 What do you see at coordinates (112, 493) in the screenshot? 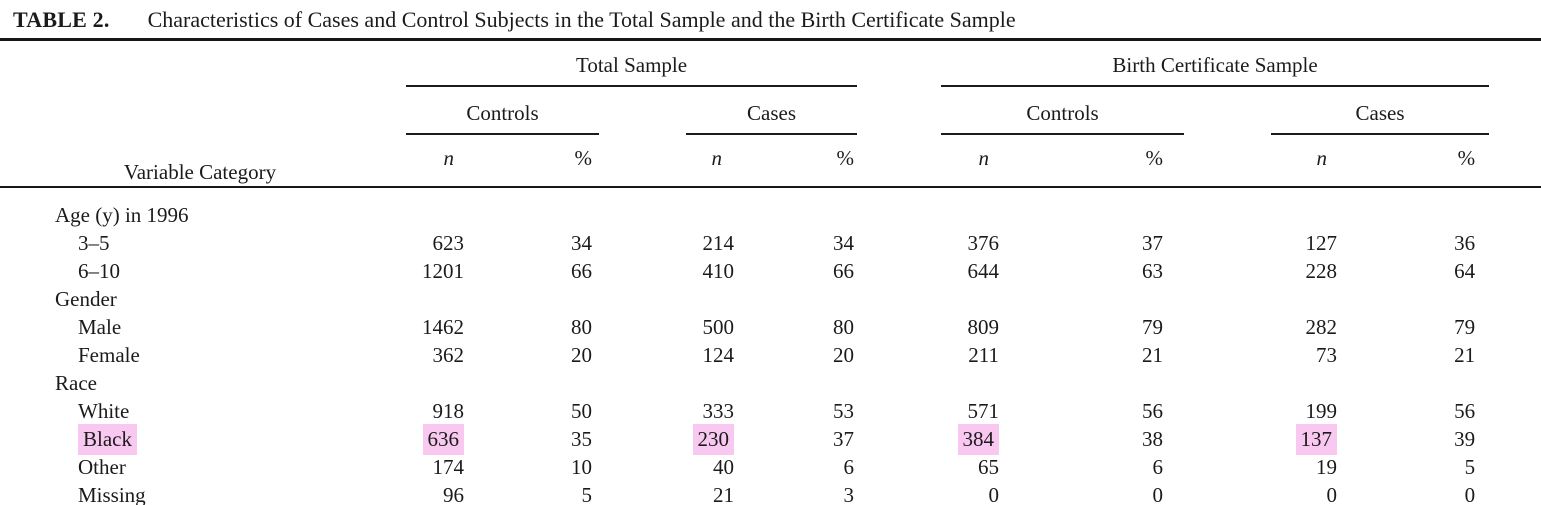
I see `row-label: Missing` at bounding box center [112, 493].